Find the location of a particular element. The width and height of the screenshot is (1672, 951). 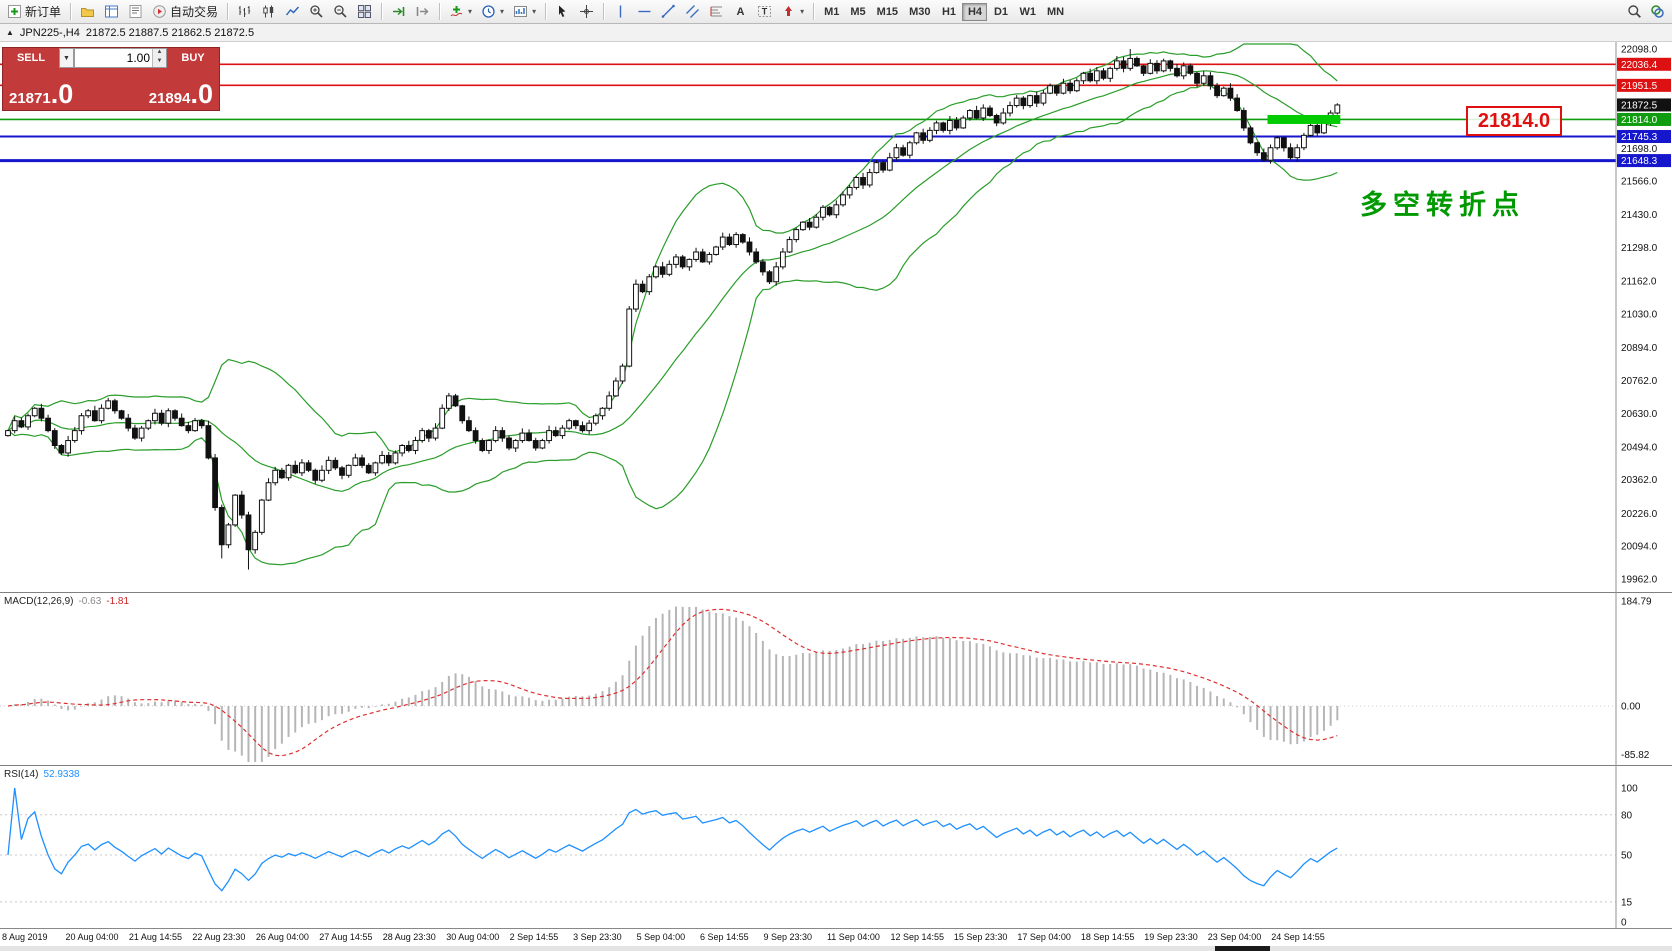

fibonacci-button is located at coordinates (716, 12).